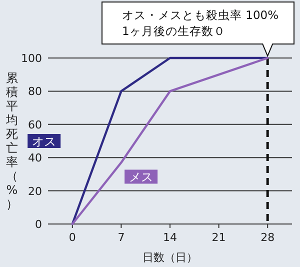  I want to click on series-label: メス, so click(141, 177).